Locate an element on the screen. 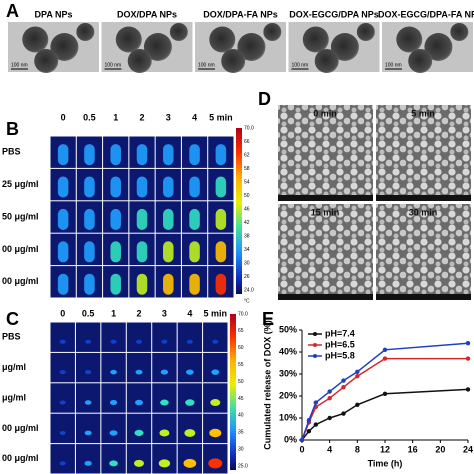  legend-marker is located at coordinates (315, 356).